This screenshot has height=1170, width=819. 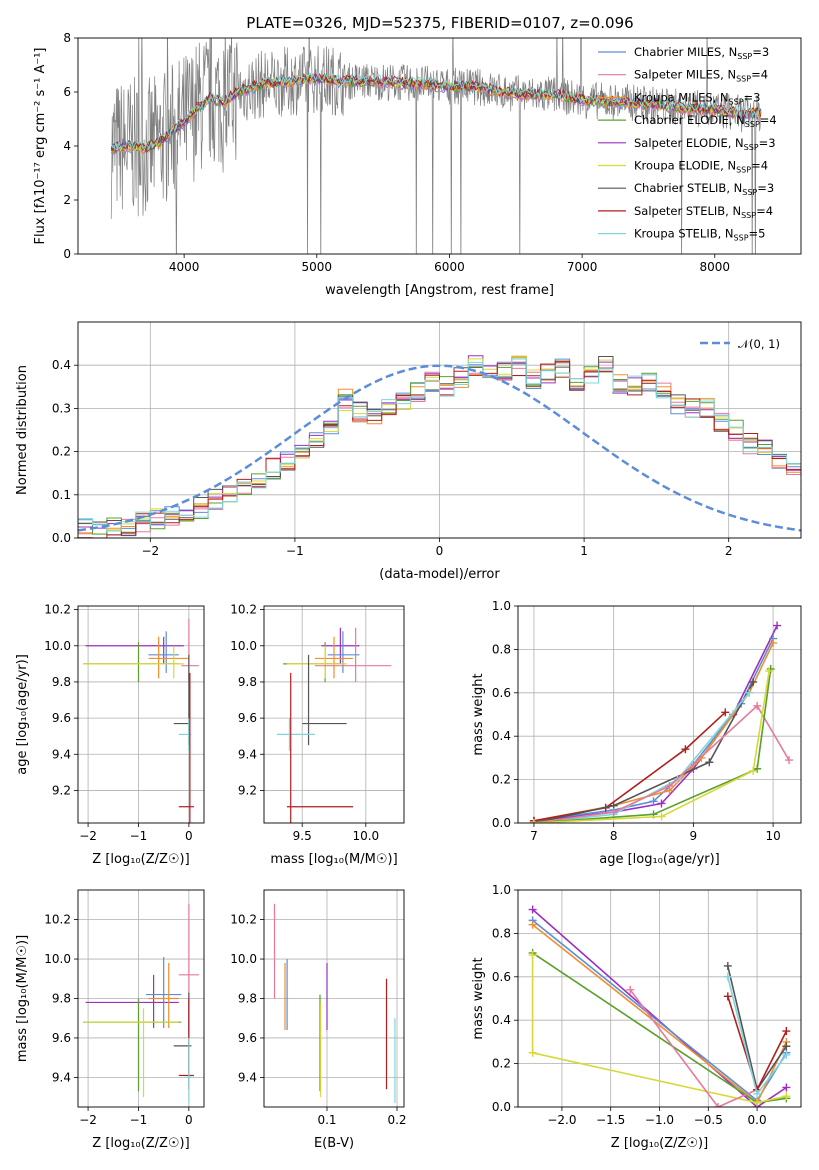 I want to click on spectrum-plot-area, so click(x=436, y=146).